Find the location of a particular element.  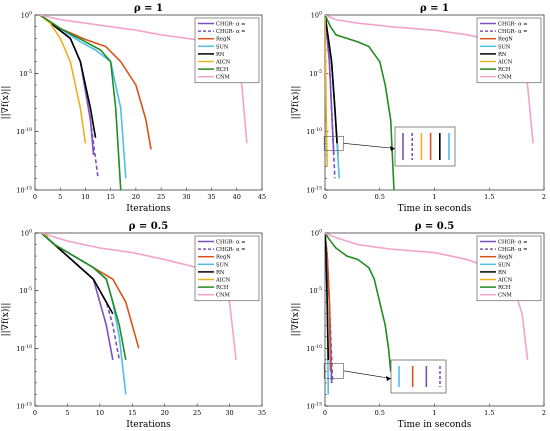

x-tick-label: 25 is located at coordinates (197, 413).